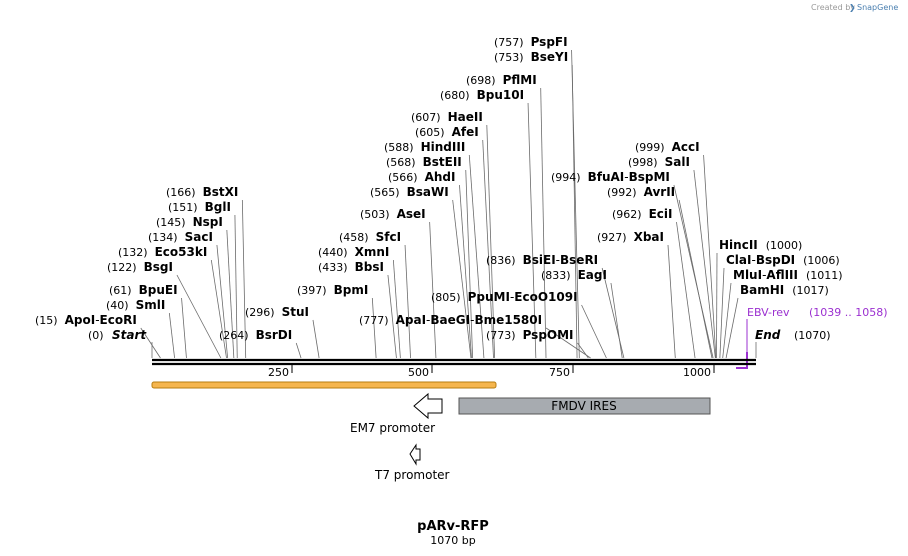  What do you see at coordinates (351, 267) in the screenshot?
I see `restriction-site: (433) BbsI` at bounding box center [351, 267].